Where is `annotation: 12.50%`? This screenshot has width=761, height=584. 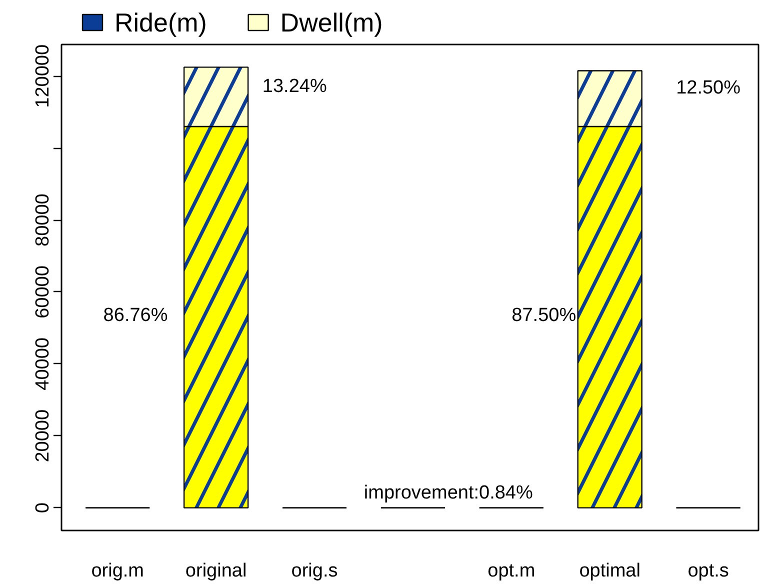 annotation: 12.50% is located at coordinates (708, 88).